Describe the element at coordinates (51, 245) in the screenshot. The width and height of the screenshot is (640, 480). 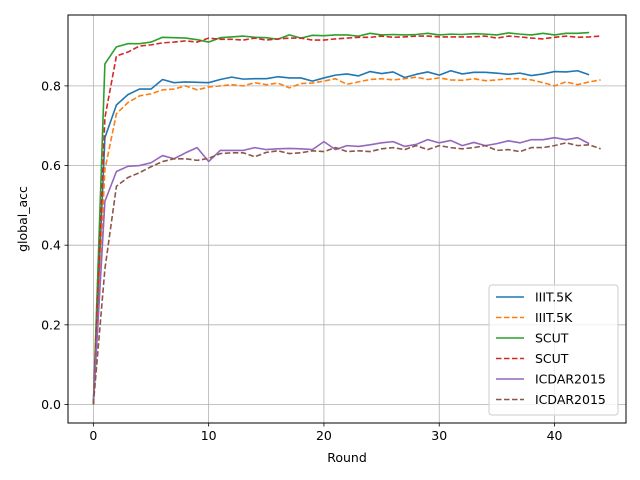
I see `y-tick-label: 0.4` at that location.